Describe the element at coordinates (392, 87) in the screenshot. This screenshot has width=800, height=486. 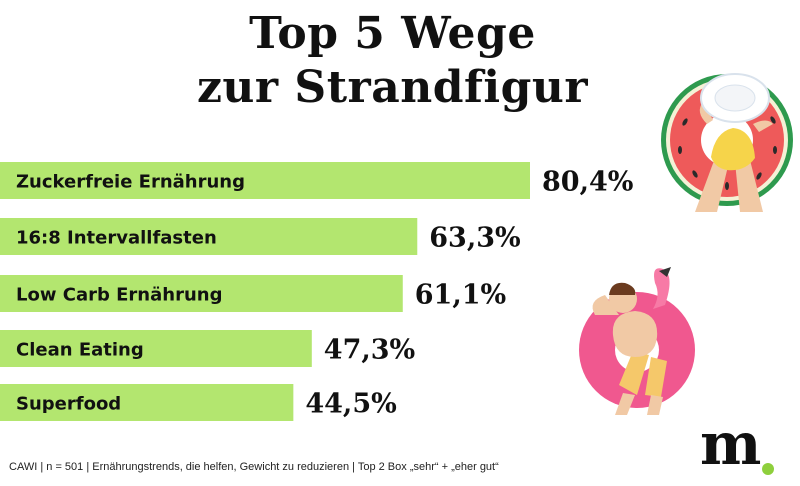
I see `title-line-2: zur Strandfigur` at that location.